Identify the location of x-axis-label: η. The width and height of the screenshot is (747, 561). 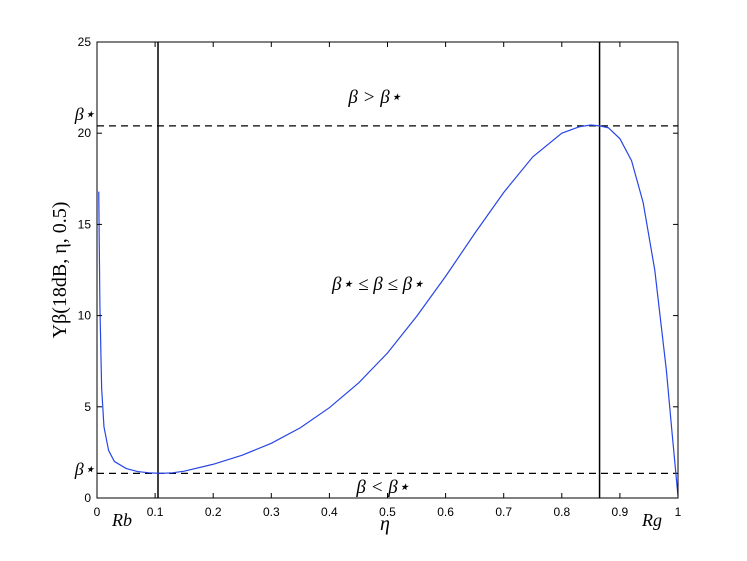
(385, 524).